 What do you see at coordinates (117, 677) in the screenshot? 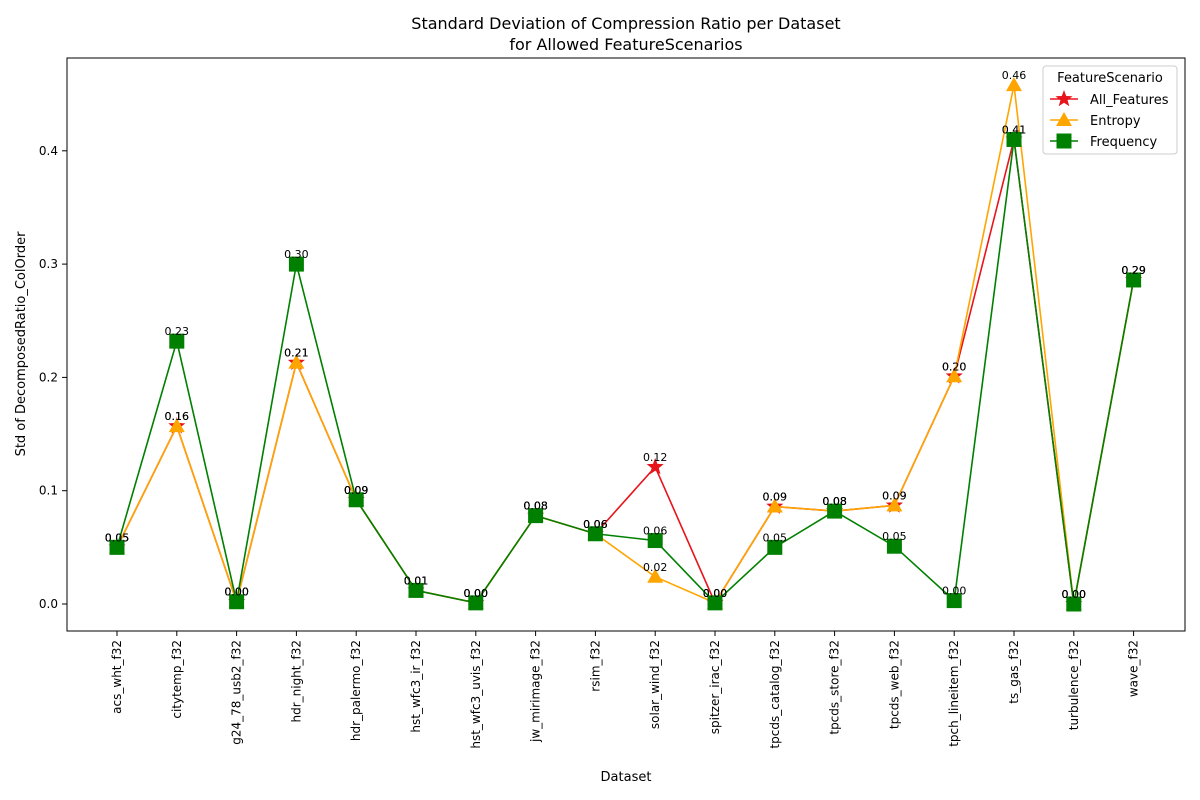
I see `x-tick-label: acs_wht_f32` at bounding box center [117, 677].